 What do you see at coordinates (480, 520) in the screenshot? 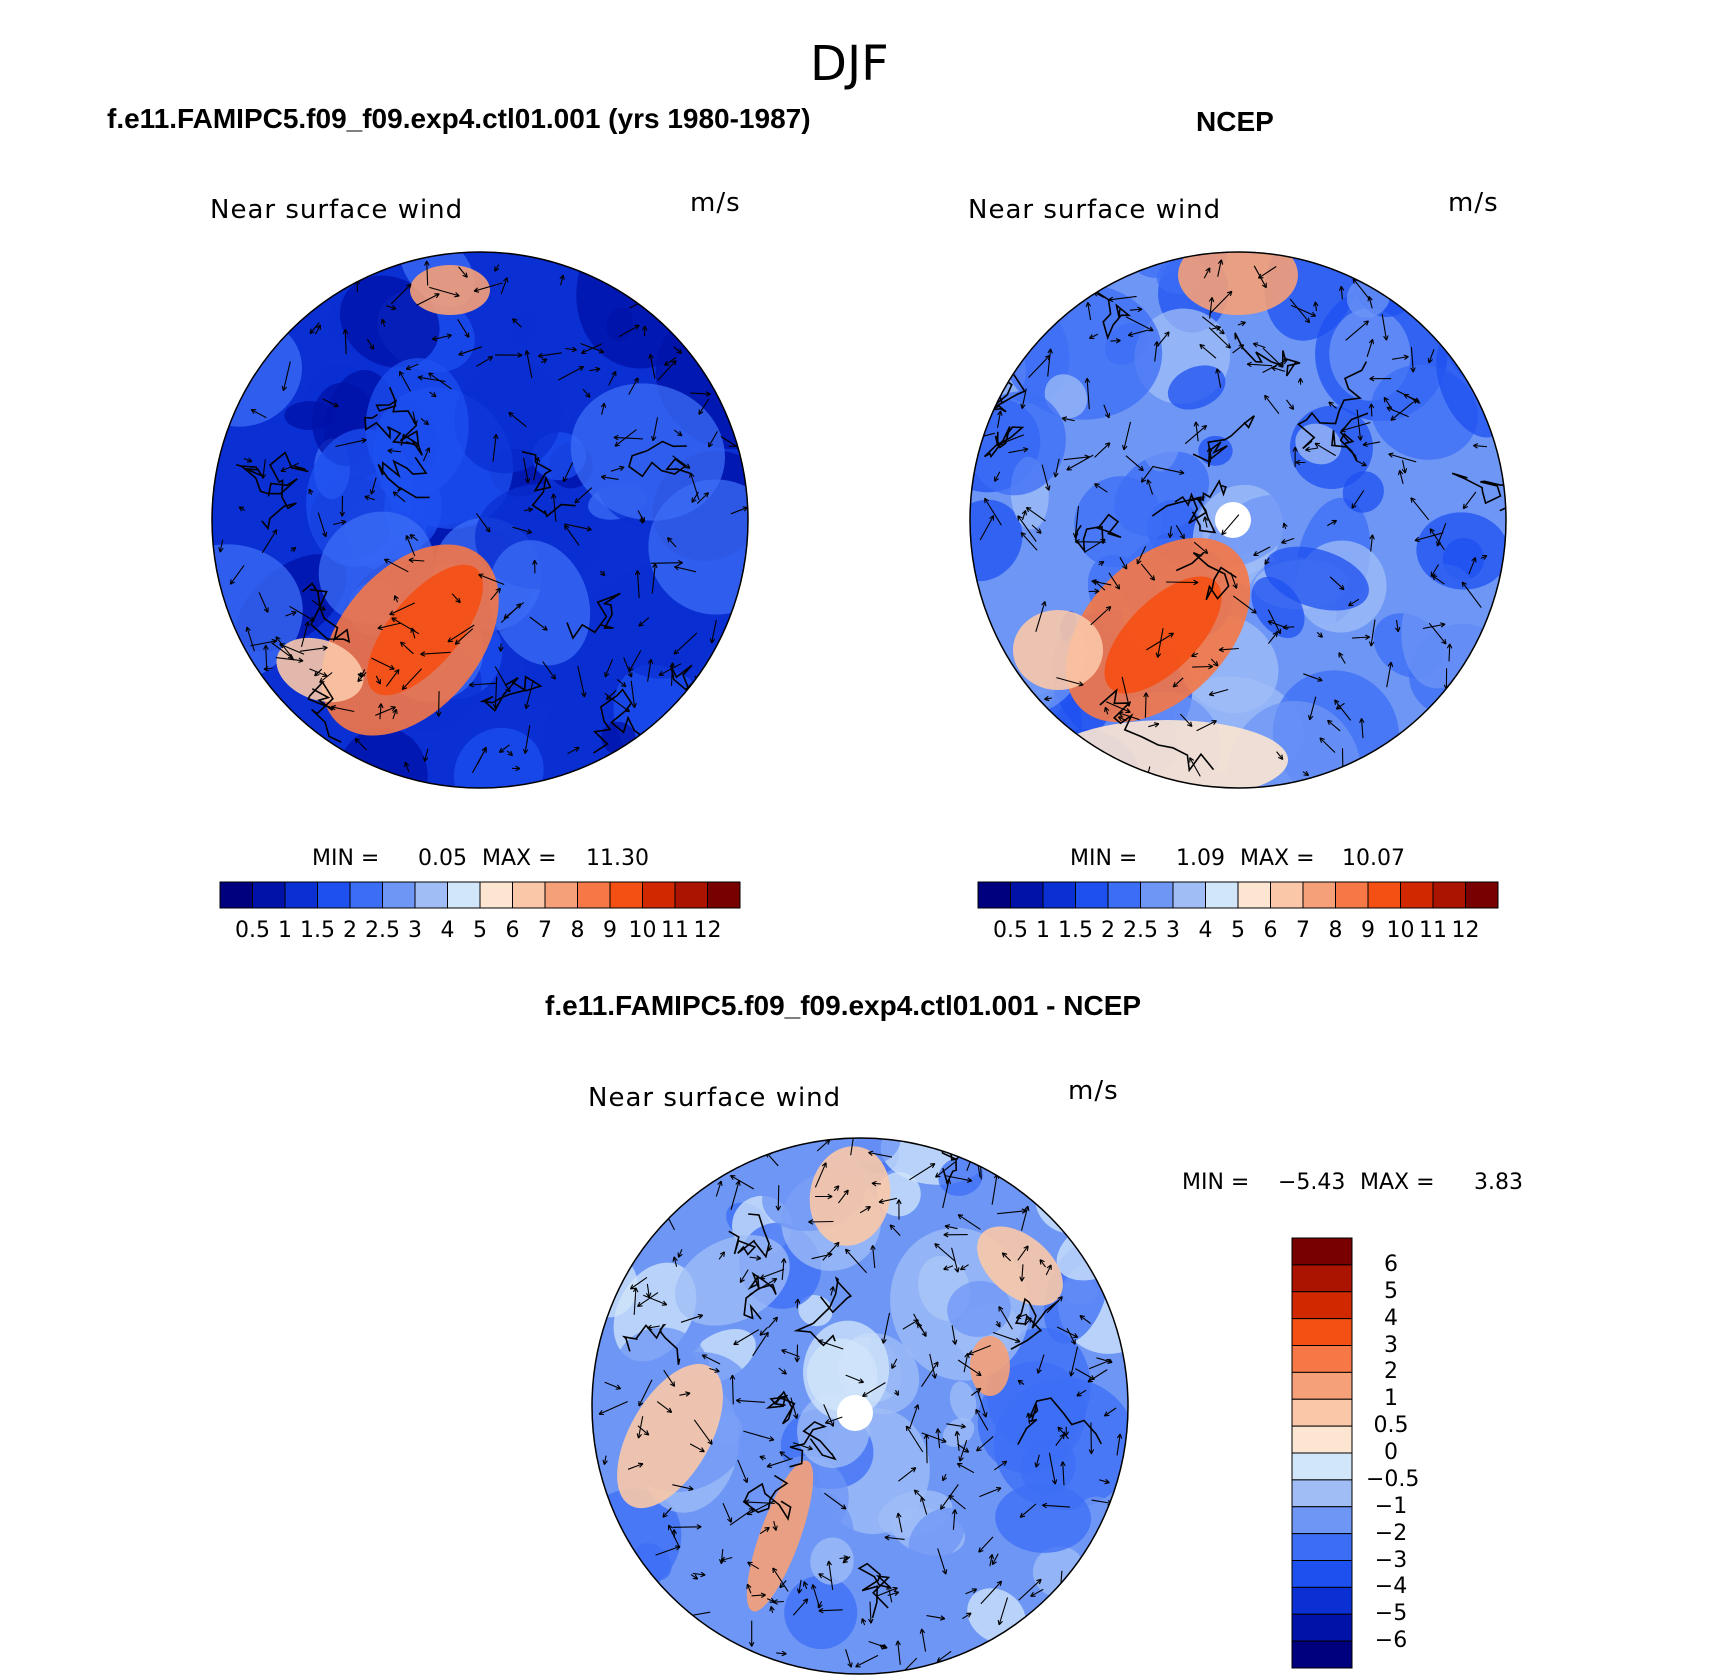
I see `polar-map-model` at bounding box center [480, 520].